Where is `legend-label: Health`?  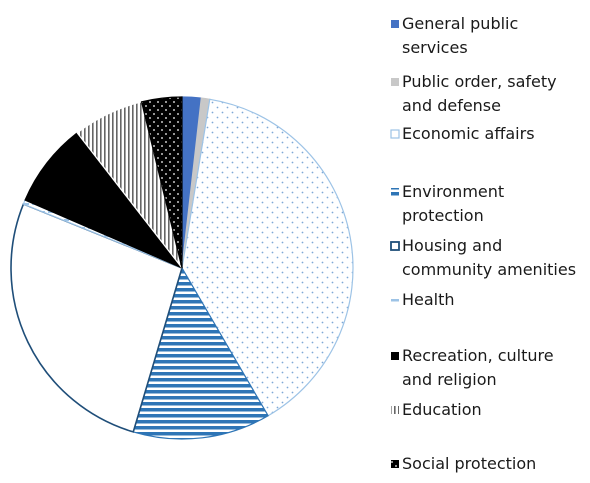
legend-label: Health is located at coordinates (428, 299).